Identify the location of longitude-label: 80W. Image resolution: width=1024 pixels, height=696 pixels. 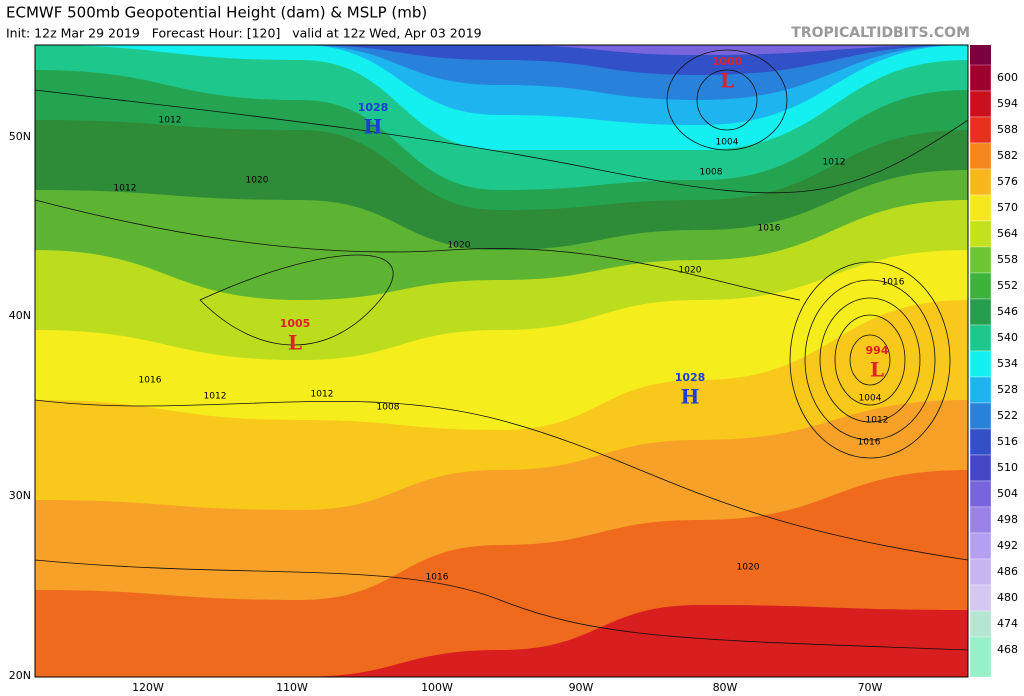
(725, 687).